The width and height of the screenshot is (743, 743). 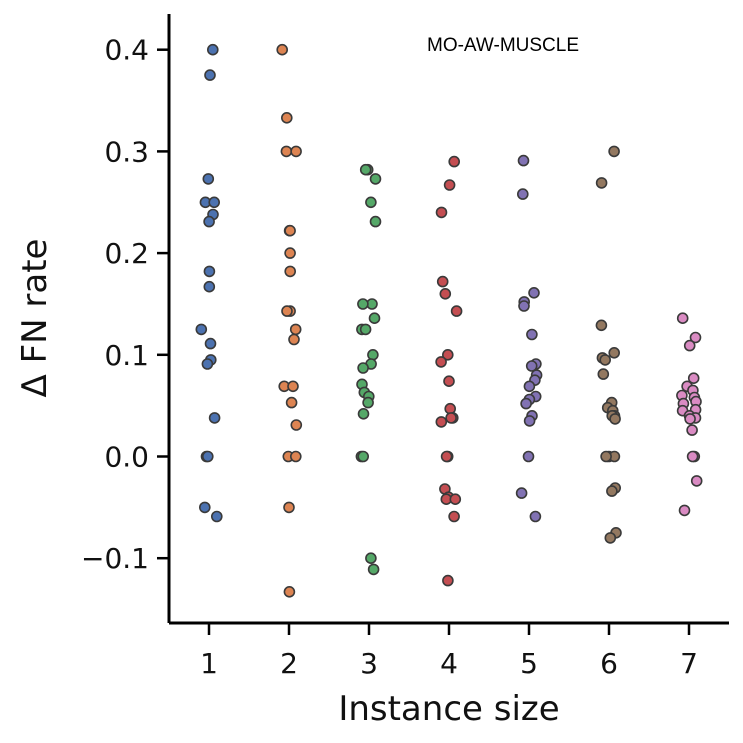 What do you see at coordinates (126, 50) in the screenshot?
I see `y-tick-label: 0.4` at bounding box center [126, 50].